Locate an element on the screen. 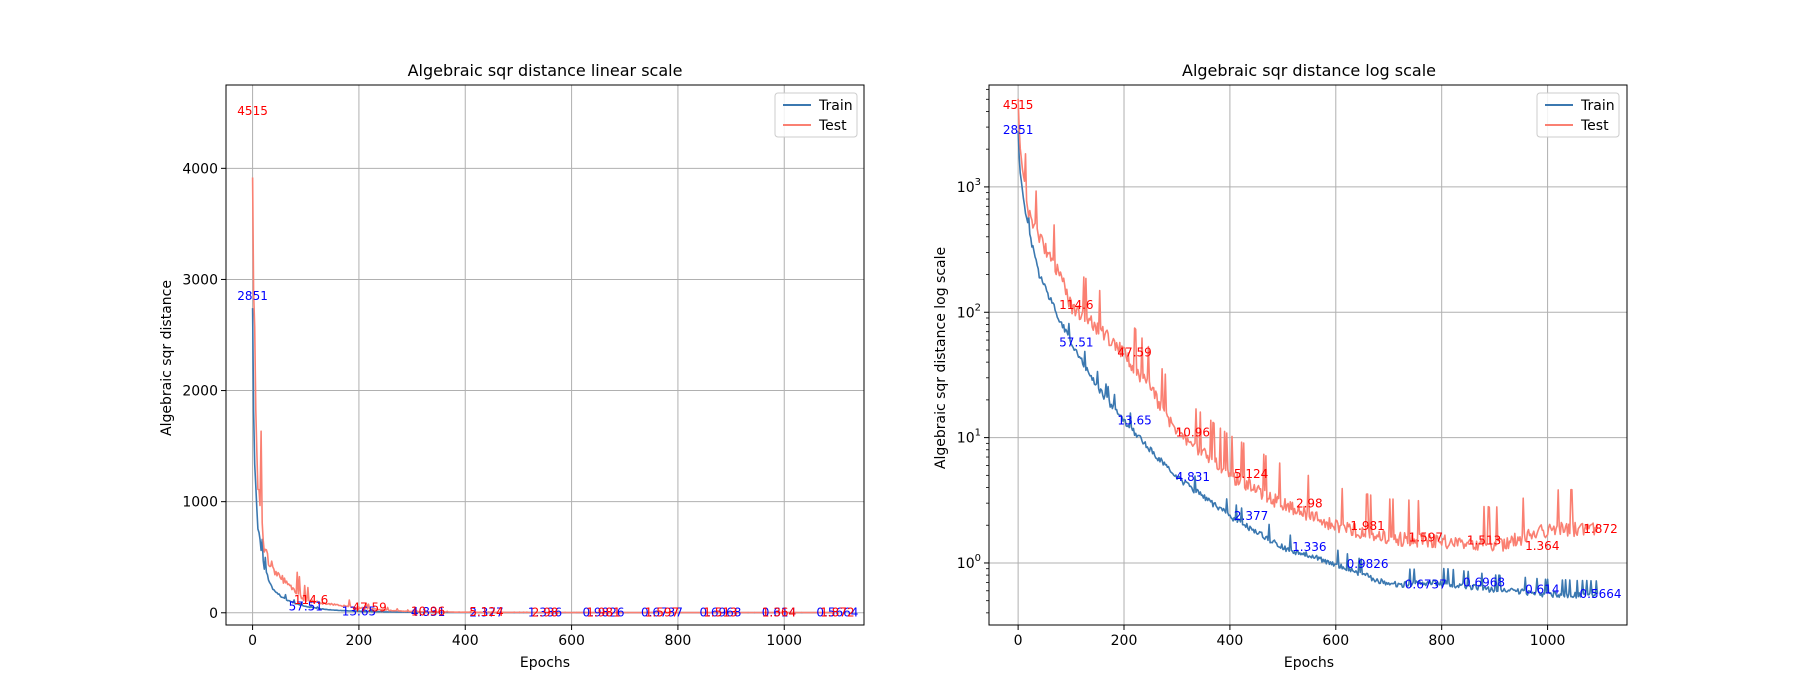  chart-log-xlabel: Epochs is located at coordinates (1309, 663).